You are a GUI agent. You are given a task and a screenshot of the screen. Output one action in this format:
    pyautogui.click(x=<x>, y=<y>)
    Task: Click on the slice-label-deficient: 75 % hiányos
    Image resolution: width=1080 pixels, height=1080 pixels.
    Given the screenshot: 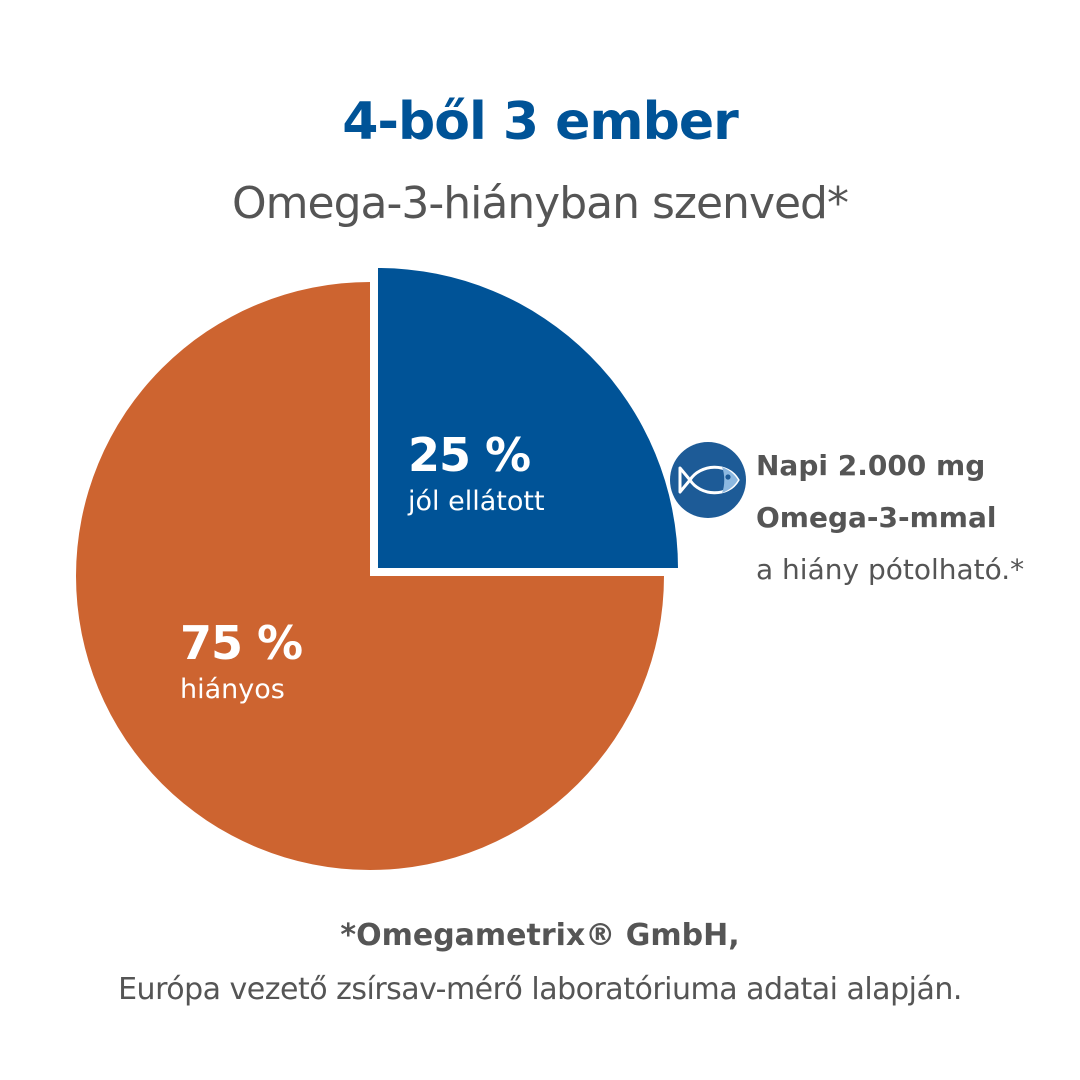 What is the action you would take?
    pyautogui.click(x=241, y=660)
    